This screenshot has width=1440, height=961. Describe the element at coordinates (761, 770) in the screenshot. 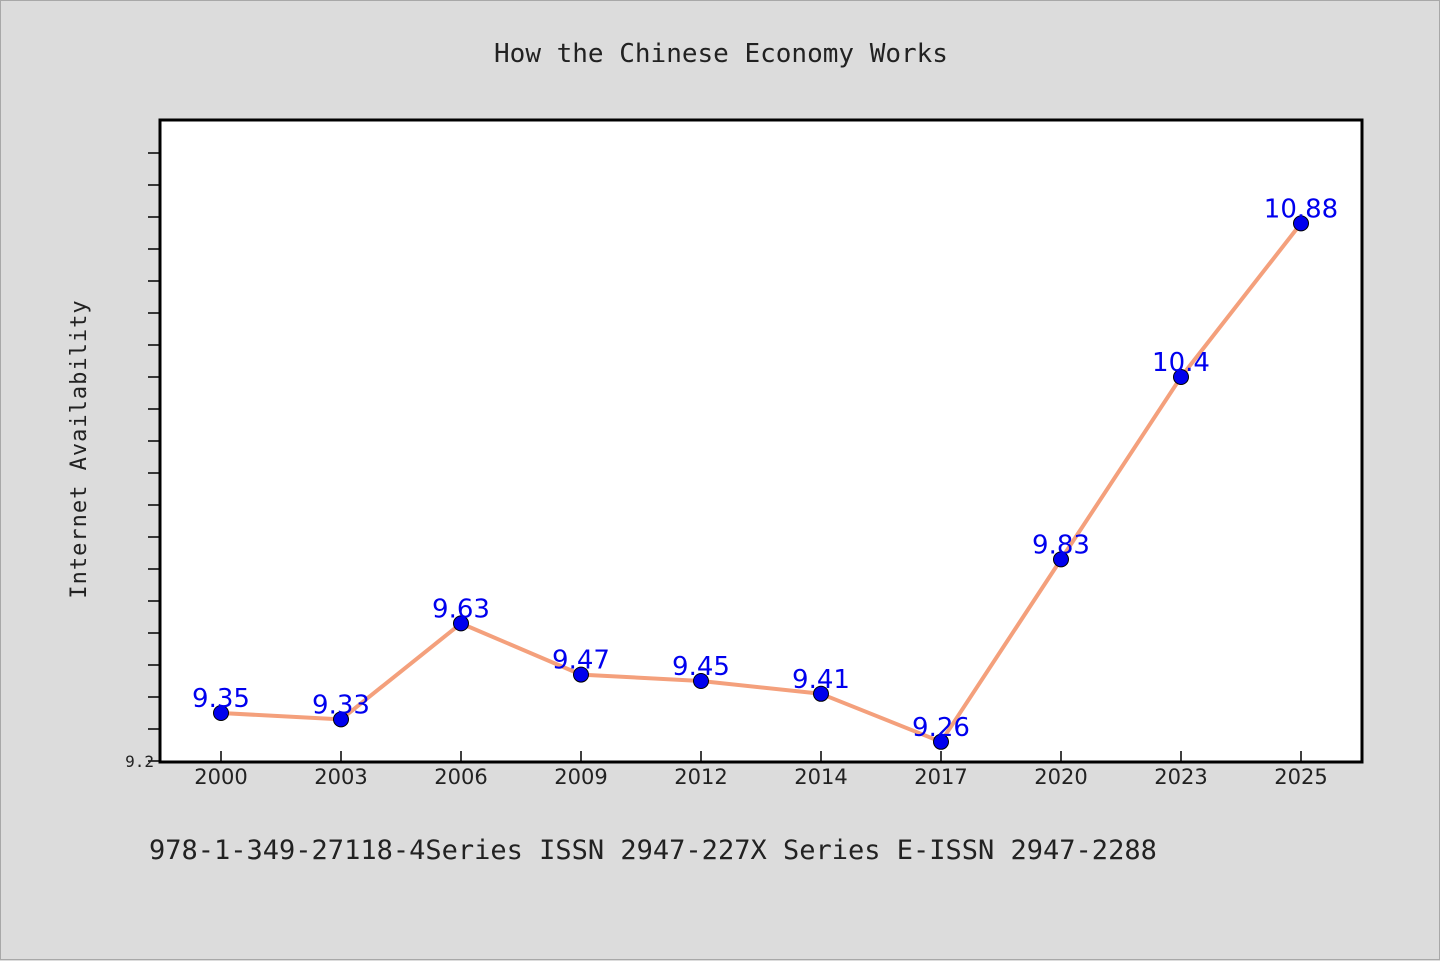

I see `x-axis-ticks: 2000 2003 2006 2009 2012 2014 2017 2020 2023 2025` at that location.